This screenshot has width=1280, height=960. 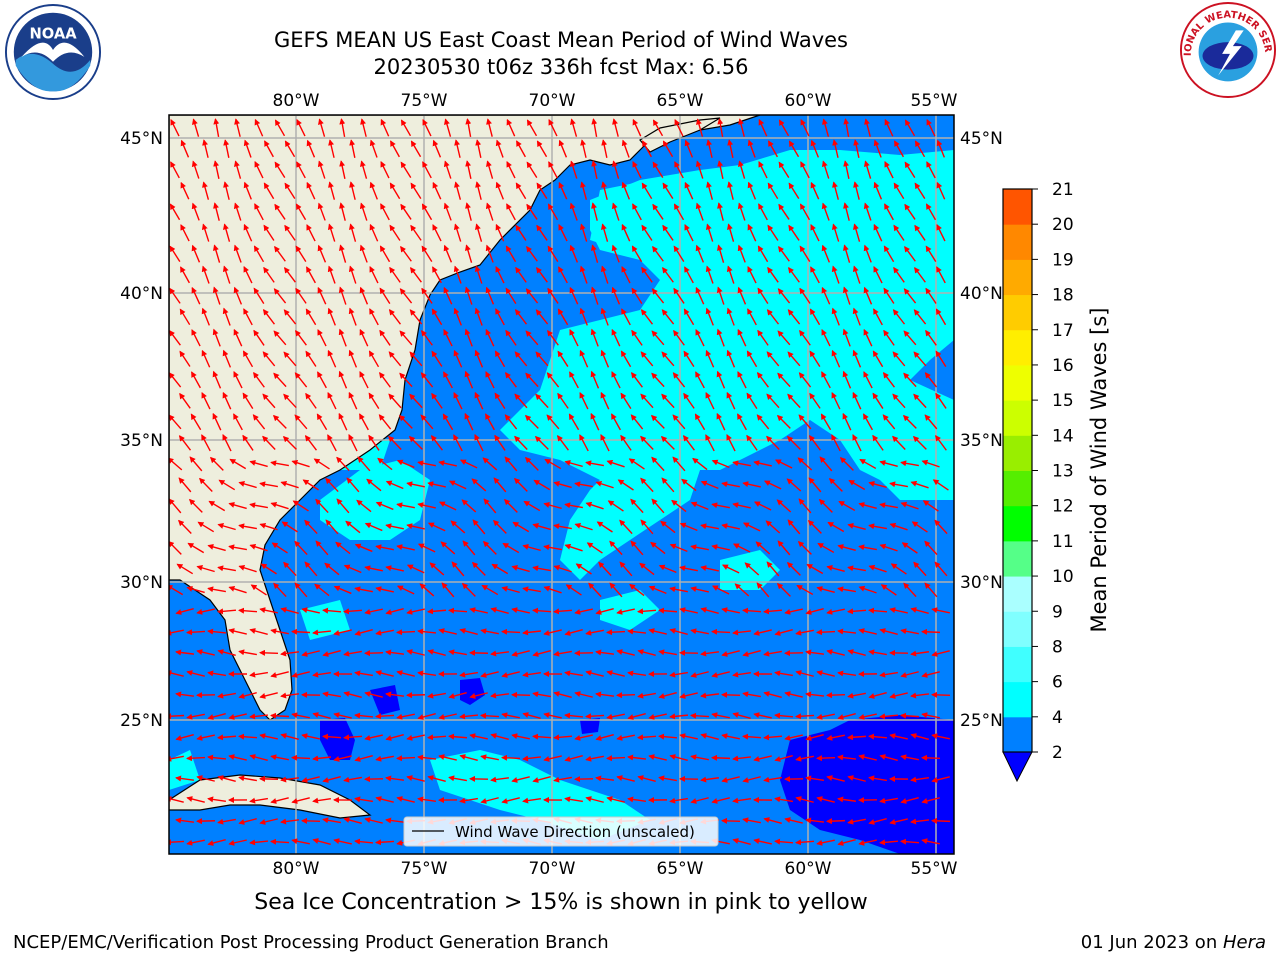 What do you see at coordinates (1017, 767) in the screenshot?
I see `colorbar-extend-min` at bounding box center [1017, 767].